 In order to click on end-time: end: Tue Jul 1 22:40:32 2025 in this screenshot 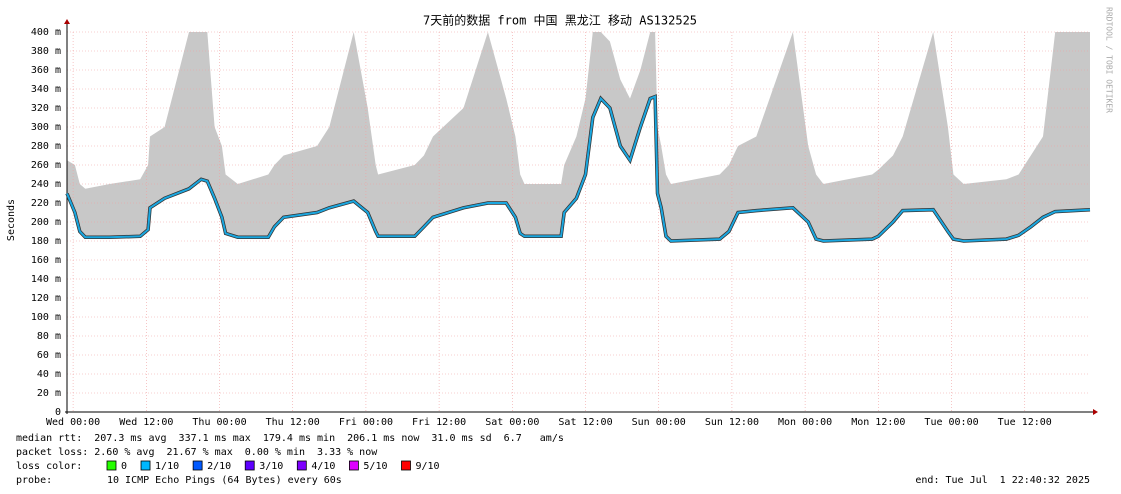, I will do `click(1002, 480)`.